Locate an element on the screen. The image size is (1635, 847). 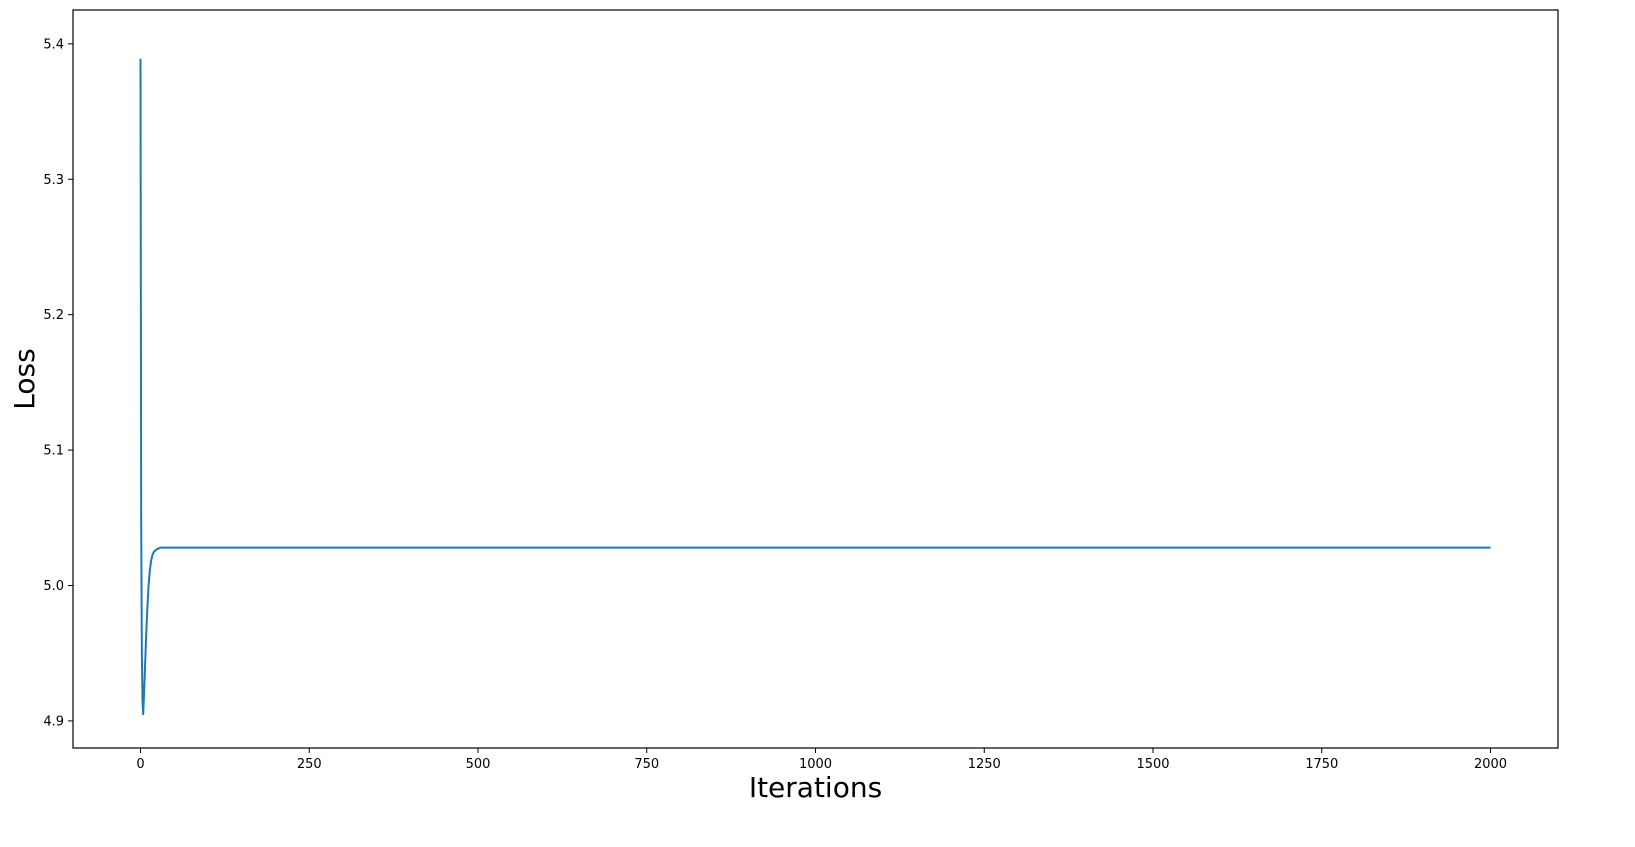
y-tick-label: 5.2 is located at coordinates (53, 315).